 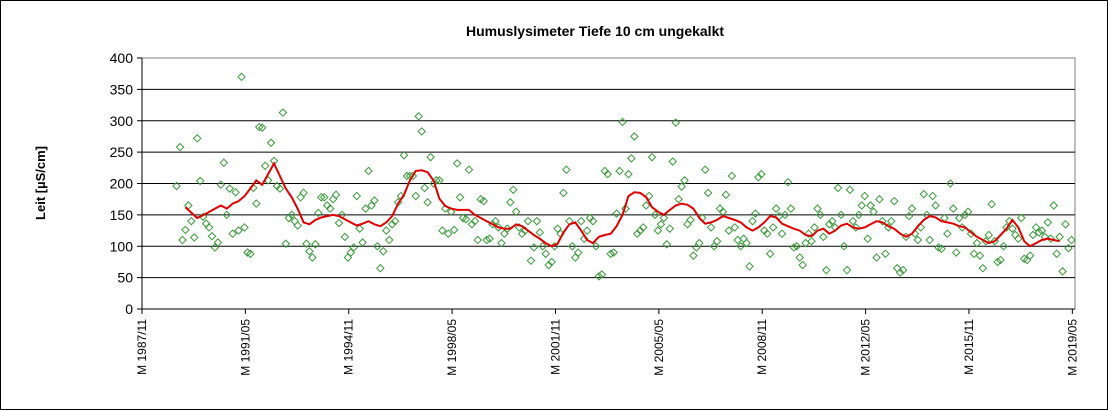 What do you see at coordinates (122, 246) in the screenshot?
I see `y-tick-label: 100` at bounding box center [122, 246].